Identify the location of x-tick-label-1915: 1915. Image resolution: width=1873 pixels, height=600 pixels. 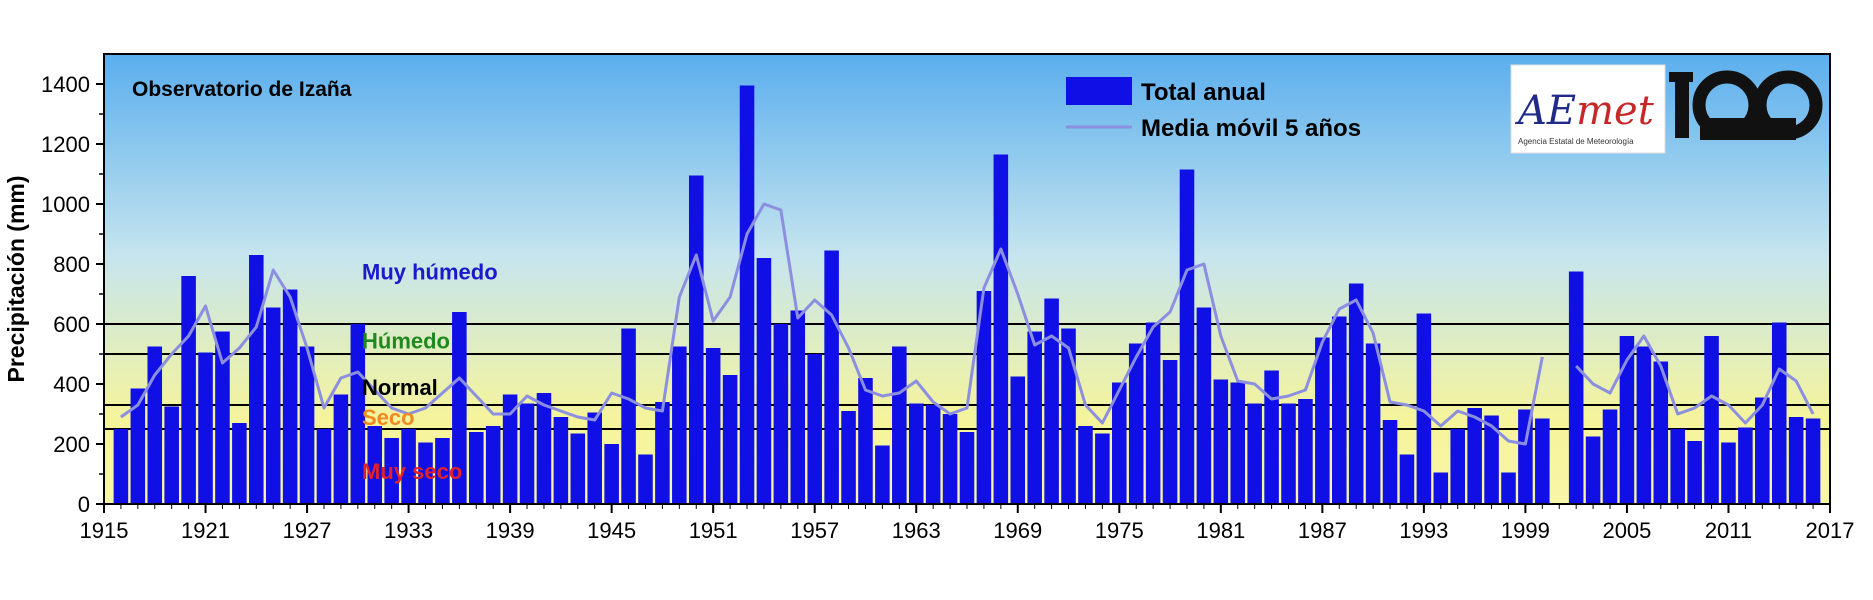
(104, 530).